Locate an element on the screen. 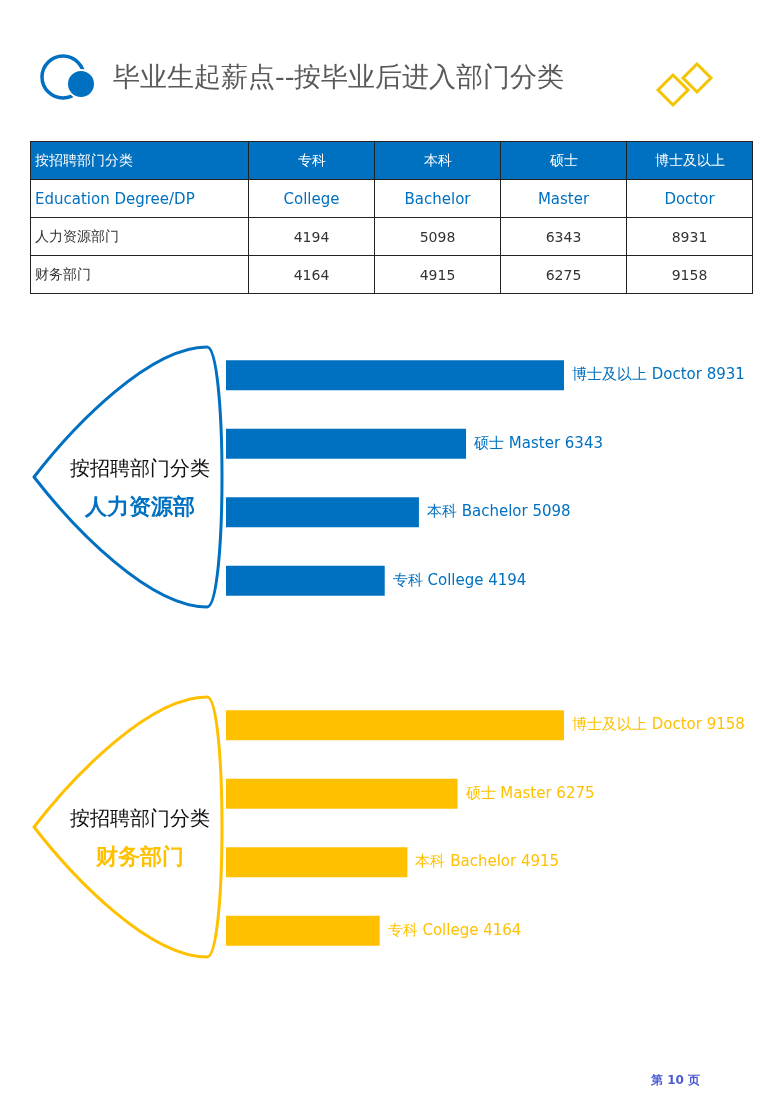 Image resolution: width=778 pixels, height=1105 pixels. y-tick-label: 财务部门 is located at coordinates (139, 274).